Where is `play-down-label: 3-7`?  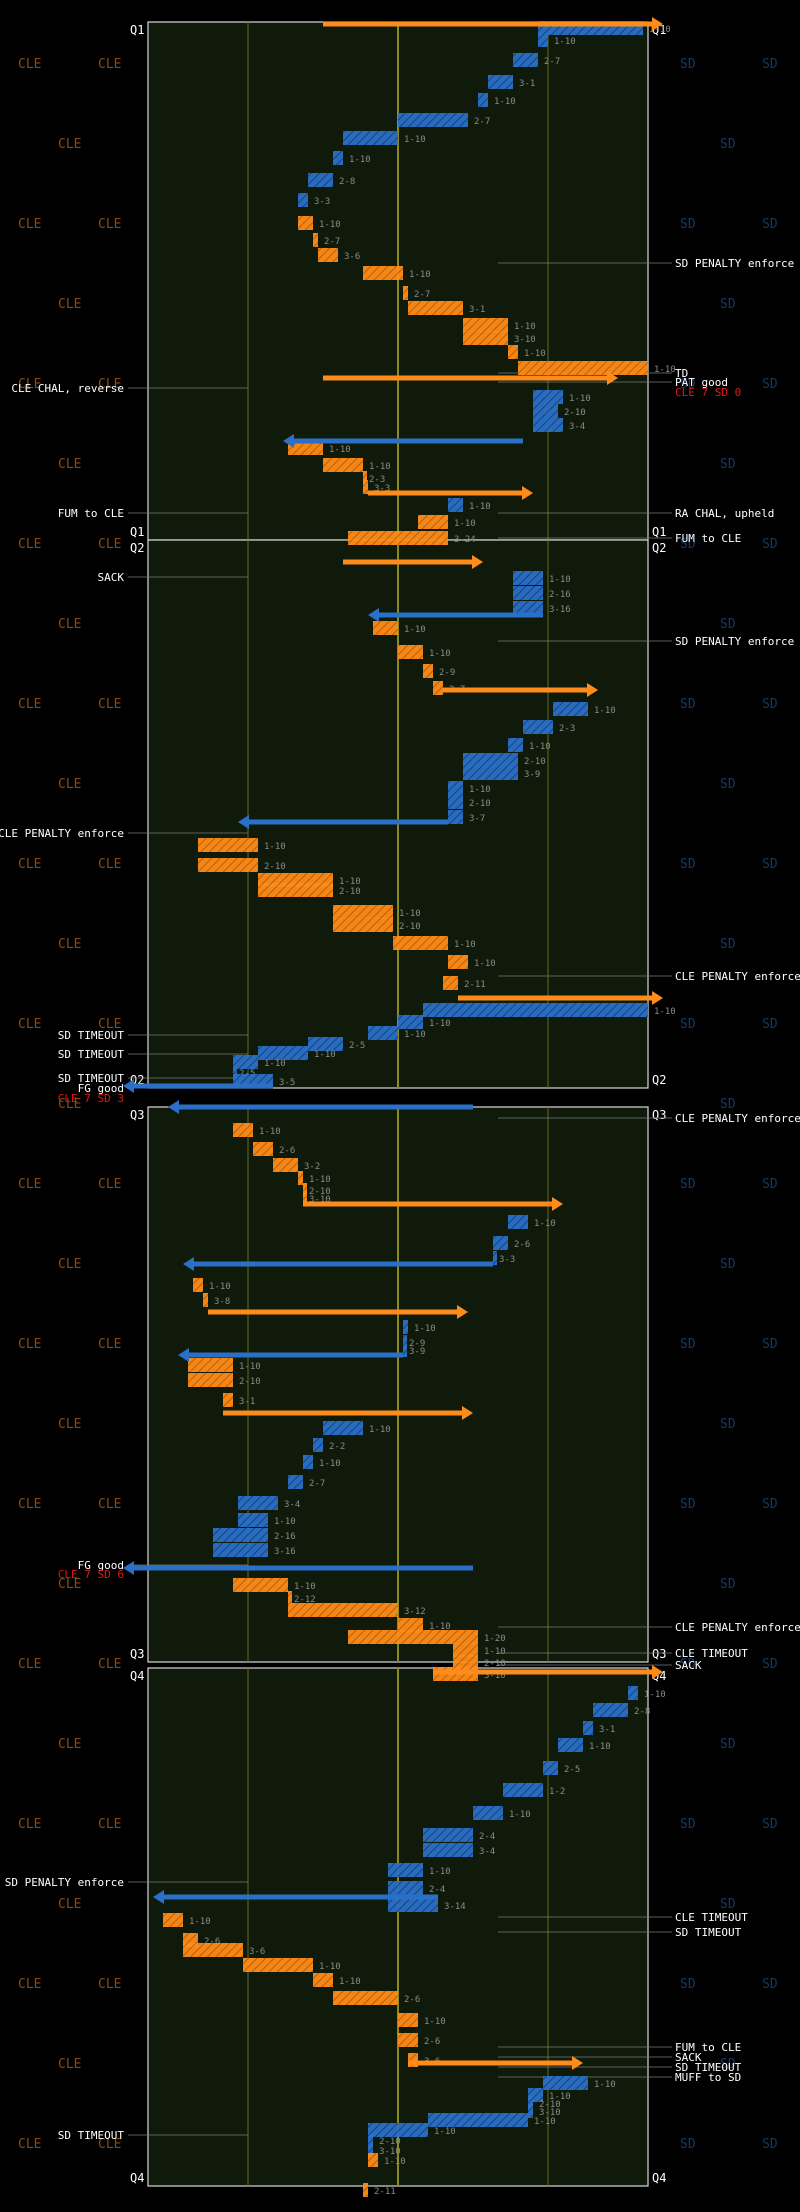
play-down-label: 3-7 is located at coordinates (477, 819).